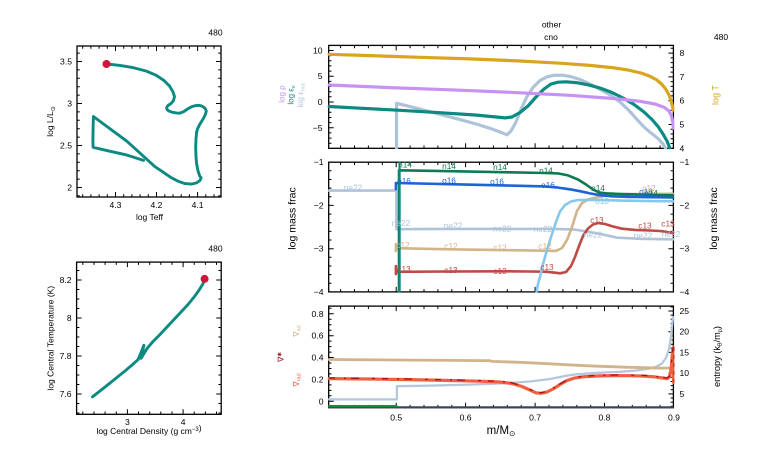 Image resolution: width=766 pixels, height=465 pixels. I want to click on svg-text: 20, so click(685, 332).